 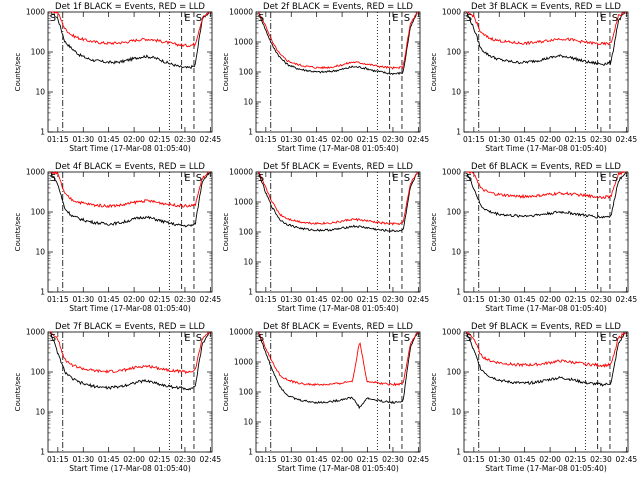 I want to click on chart-title: Det 3f BLACK = Events, RED = LLD, so click(x=546, y=7).